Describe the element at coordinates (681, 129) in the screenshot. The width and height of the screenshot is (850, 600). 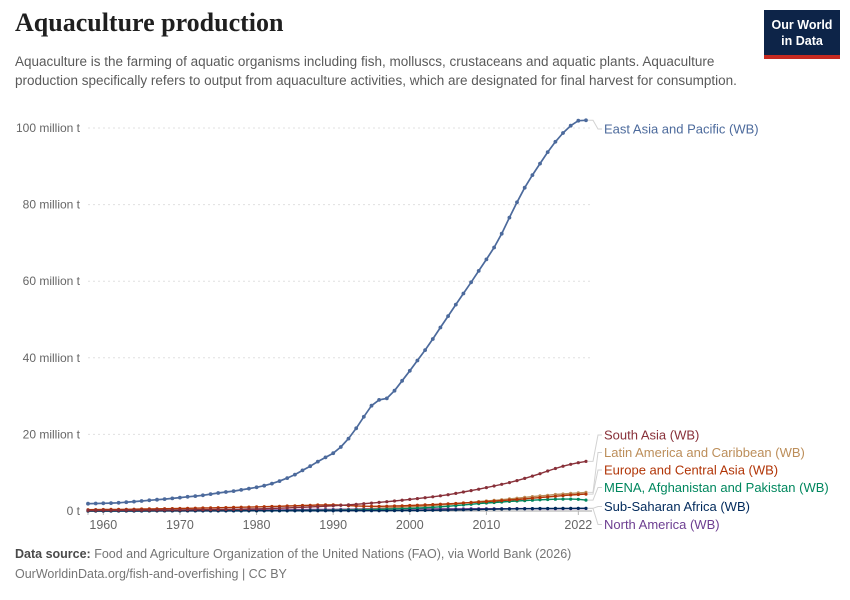
I see `series-label-east-asia-and-pacific-wb: East Asia and Pacific (WB)` at that location.